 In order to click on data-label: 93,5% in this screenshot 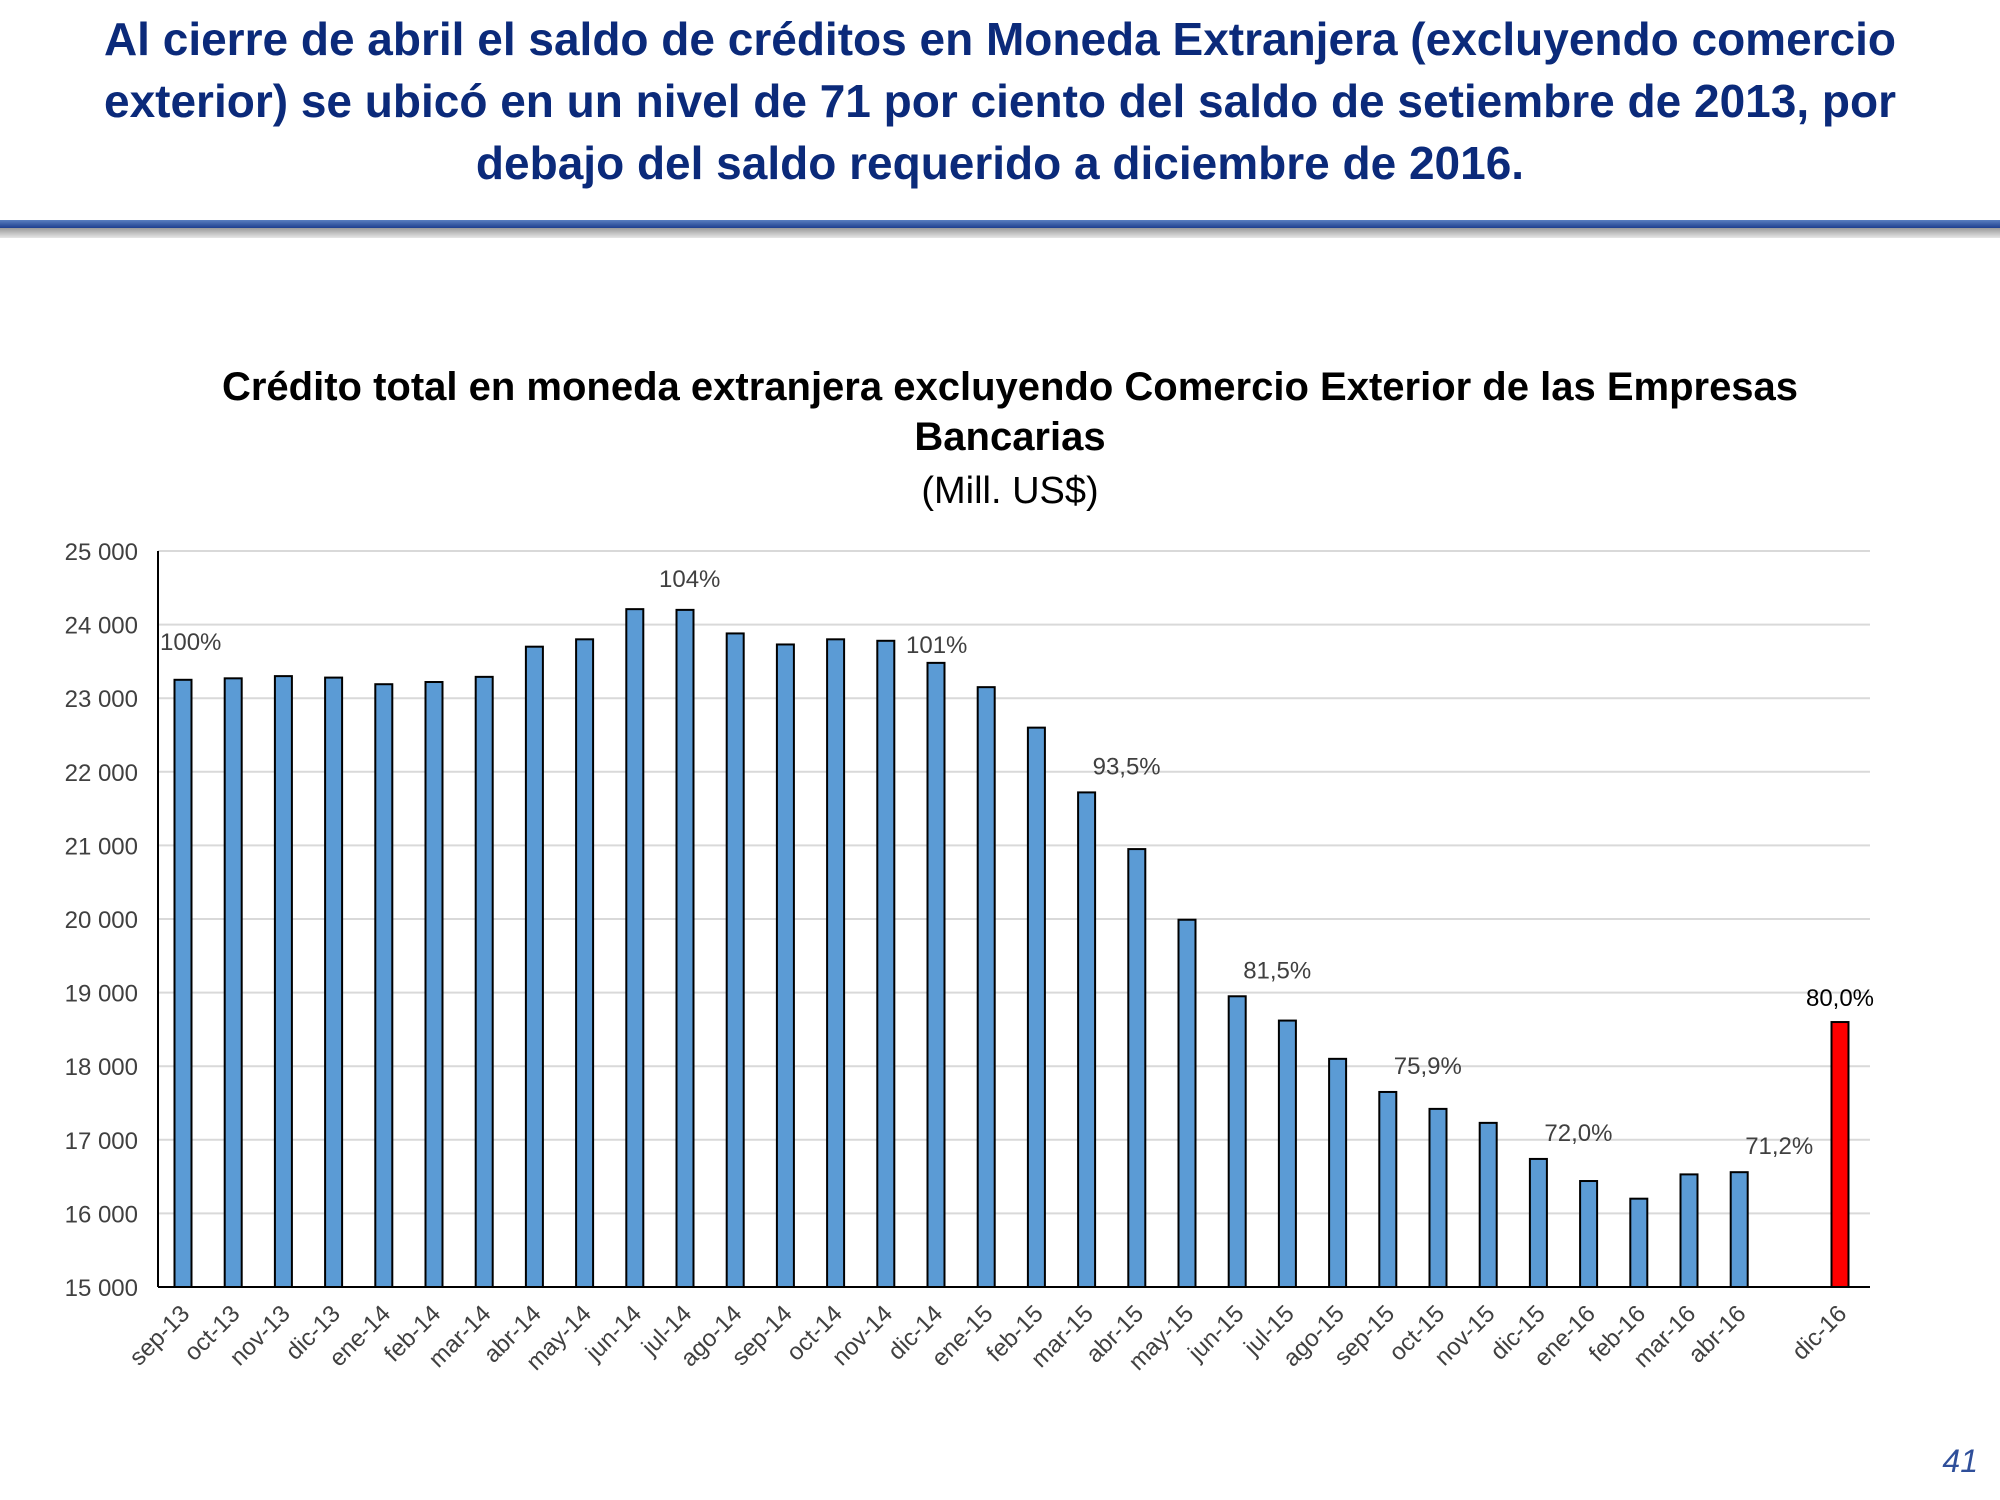, I will do `click(1127, 766)`.